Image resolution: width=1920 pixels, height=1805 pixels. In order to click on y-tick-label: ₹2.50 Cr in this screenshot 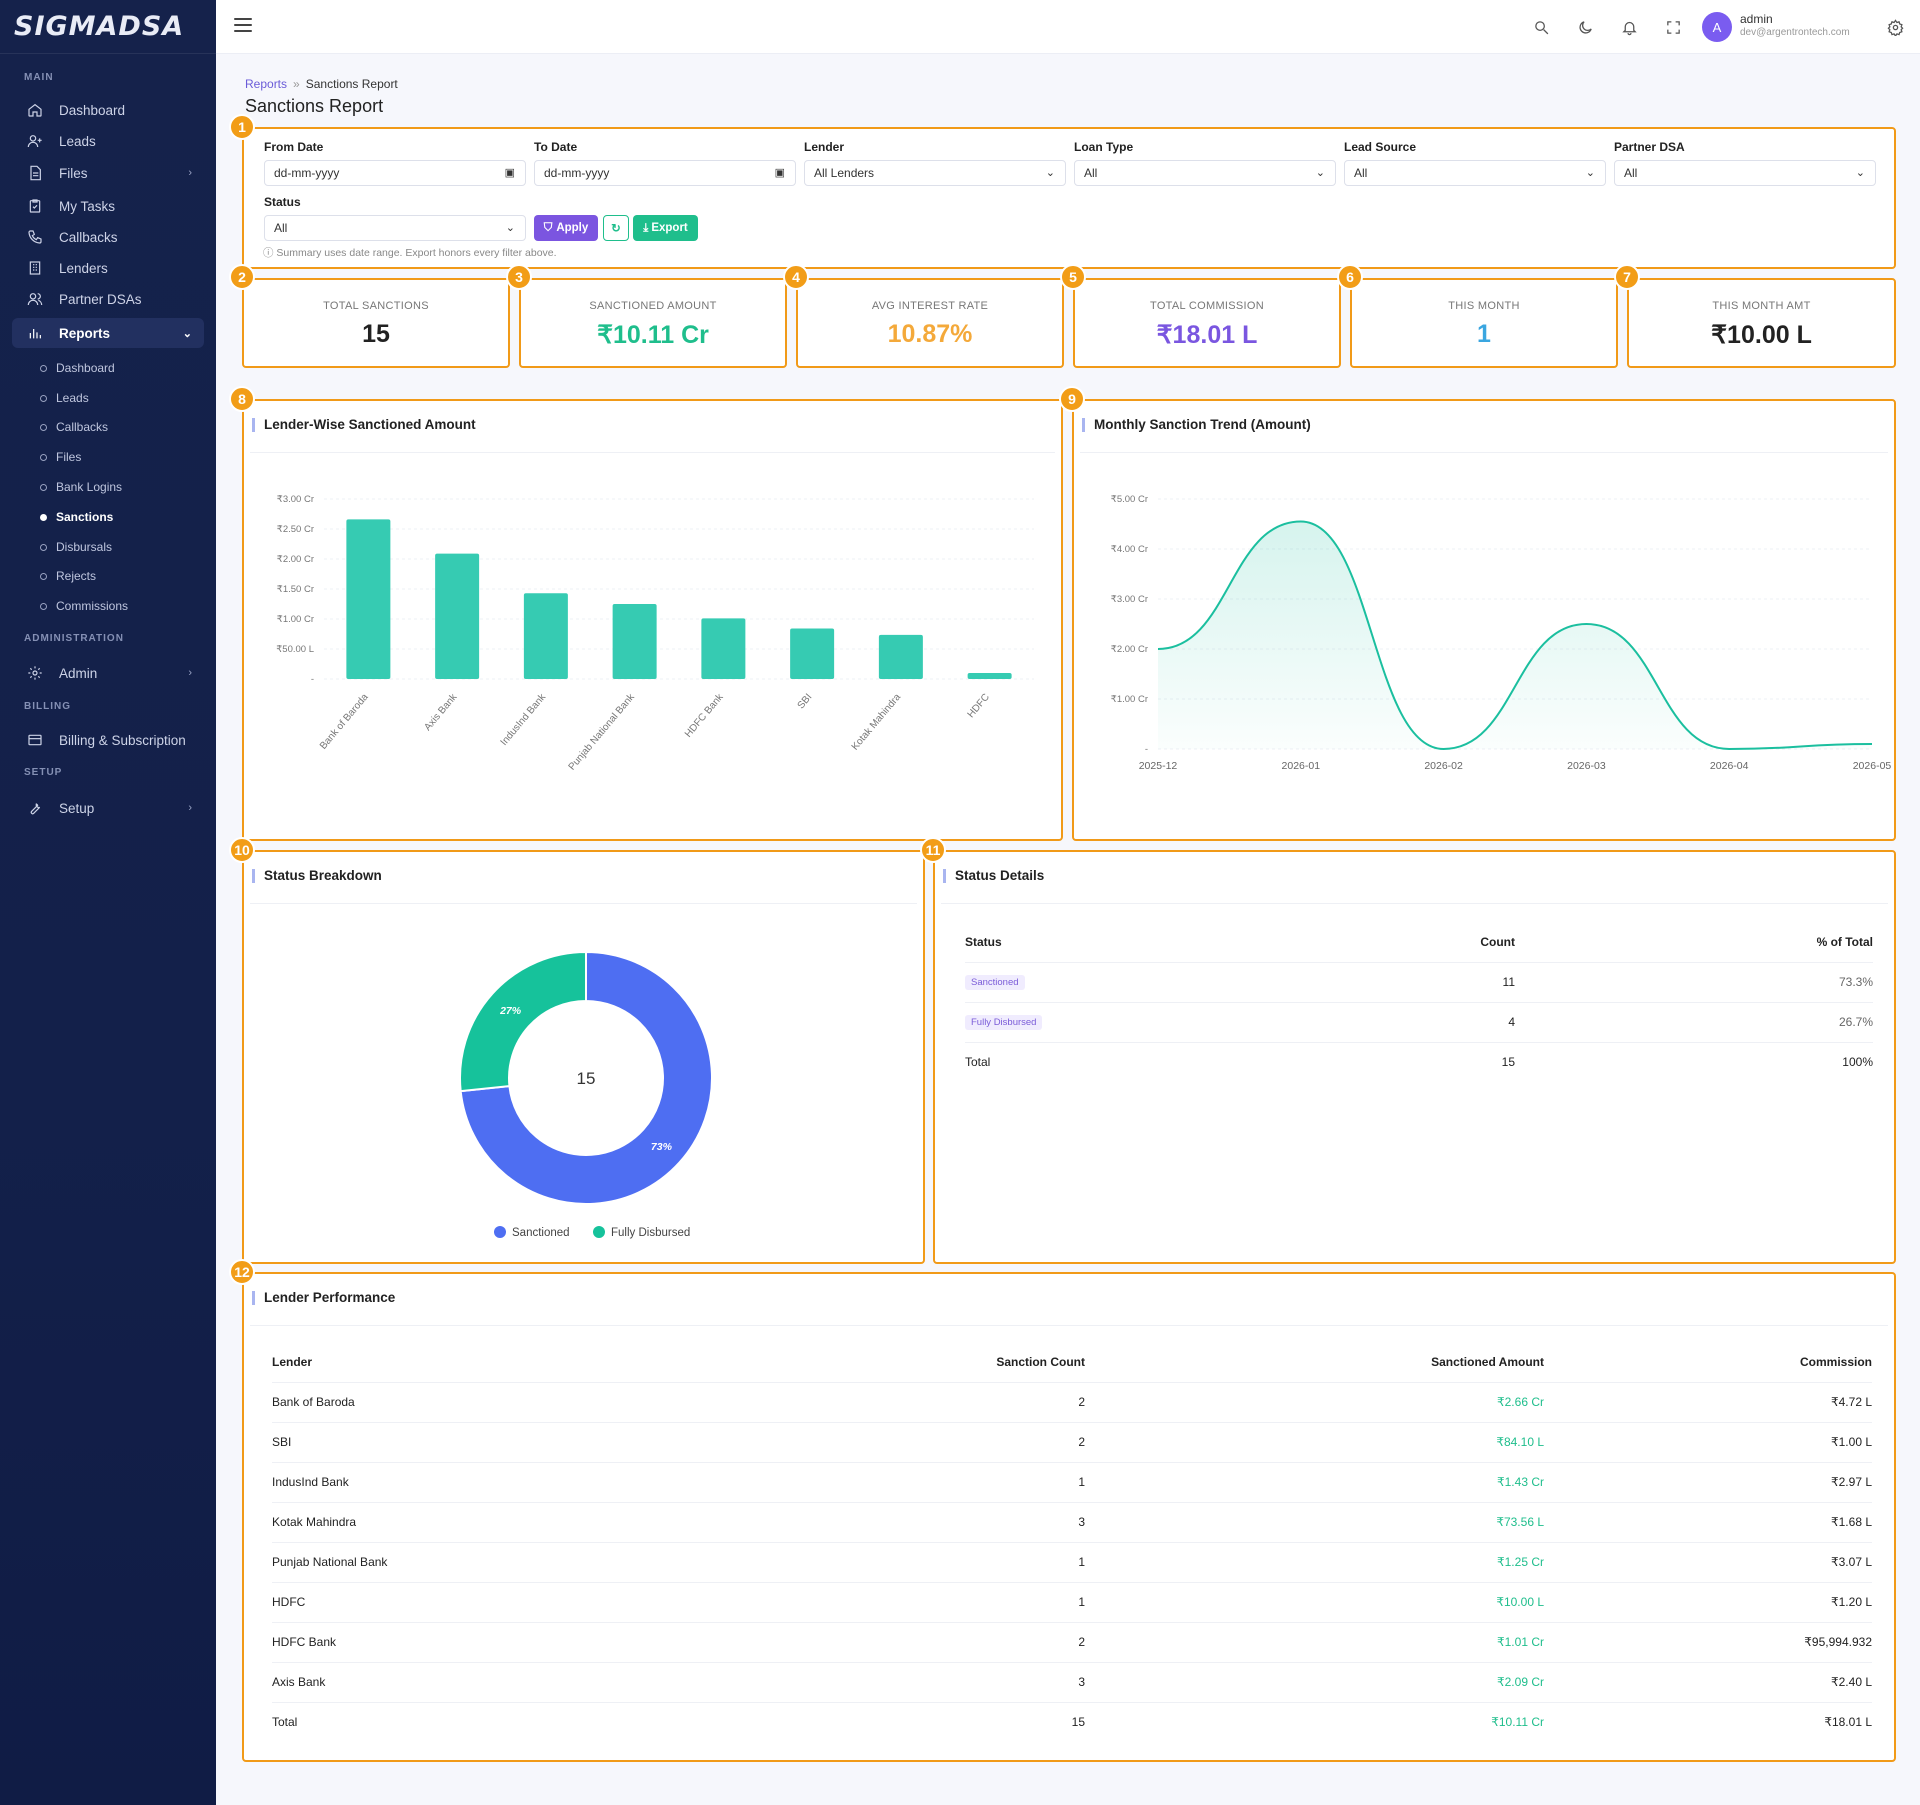, I will do `click(295, 529)`.